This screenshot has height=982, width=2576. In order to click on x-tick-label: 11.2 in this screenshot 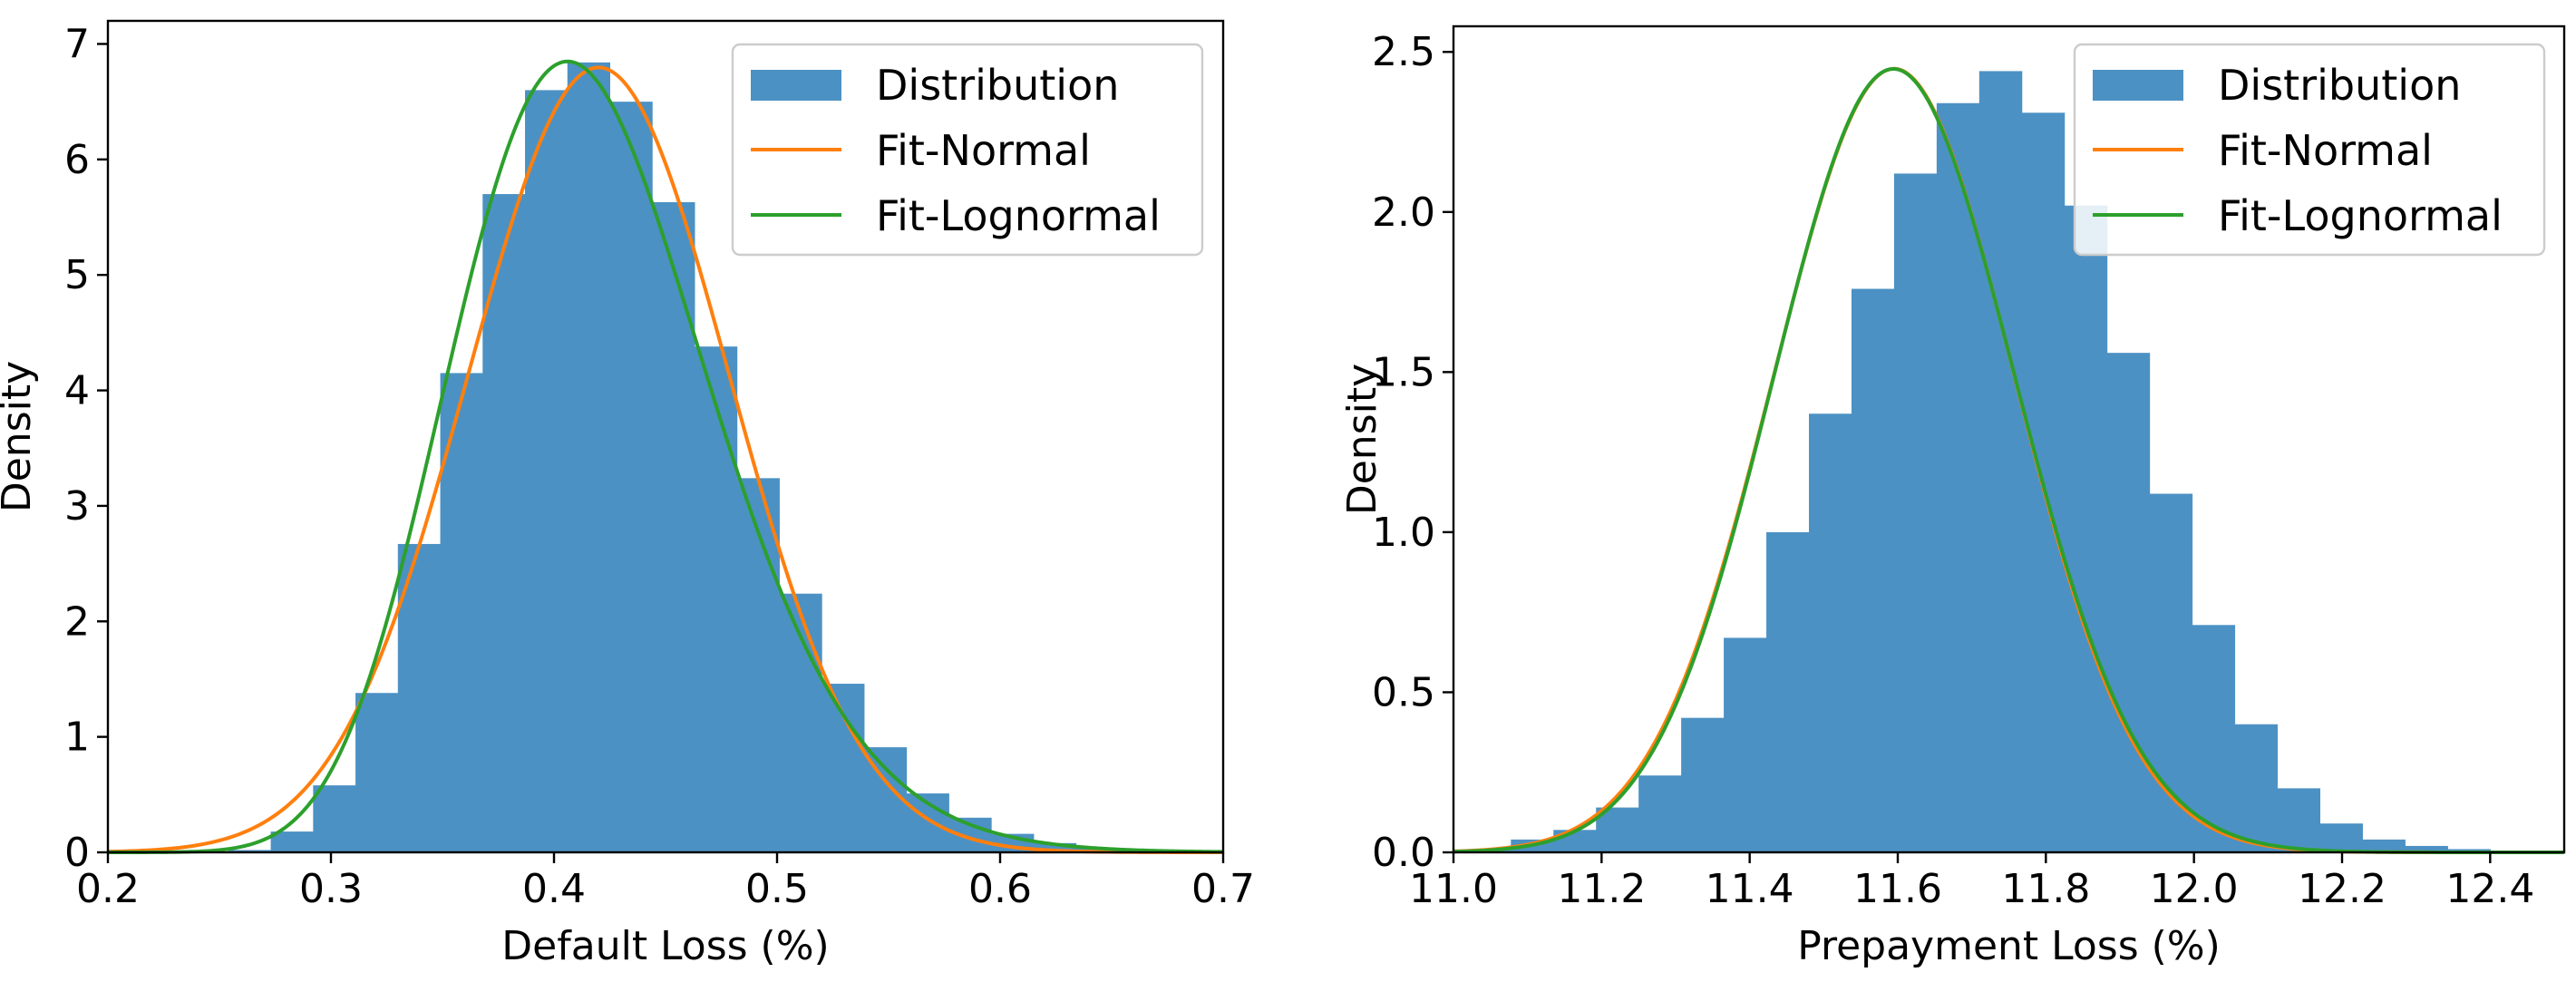, I will do `click(1601, 889)`.